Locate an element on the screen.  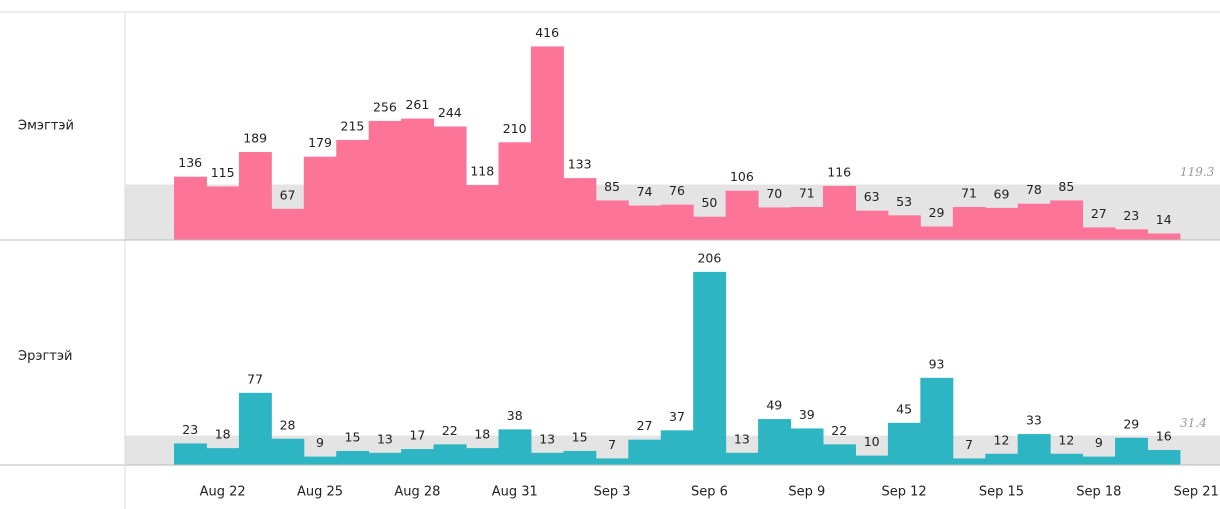
value-label: 33 is located at coordinates (1034, 420).